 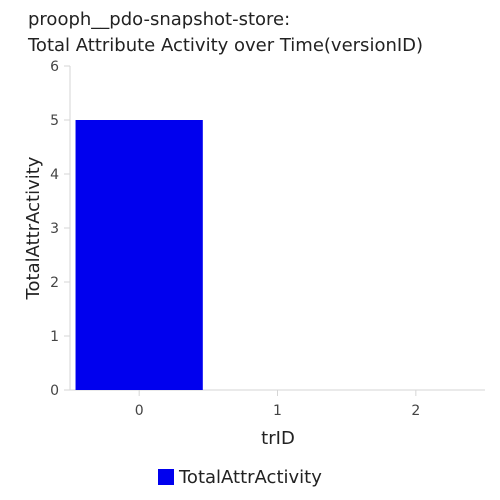 I want to click on x-tick-label: 1, so click(x=277, y=411).